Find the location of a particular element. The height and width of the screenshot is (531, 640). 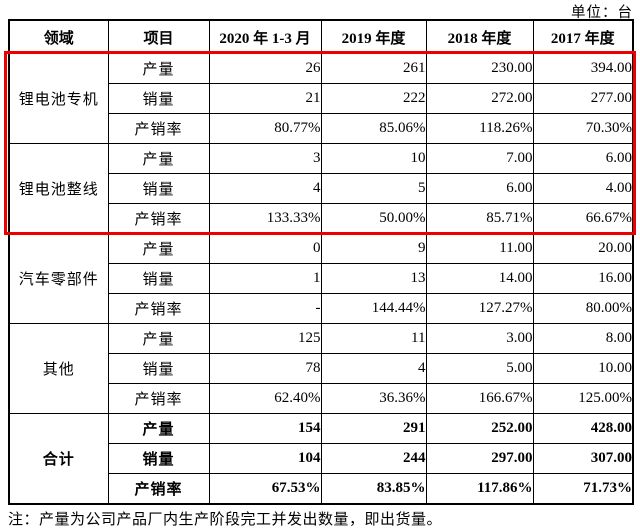

column-header-2020q1: 2020 年 1-3 月 is located at coordinates (265, 36).